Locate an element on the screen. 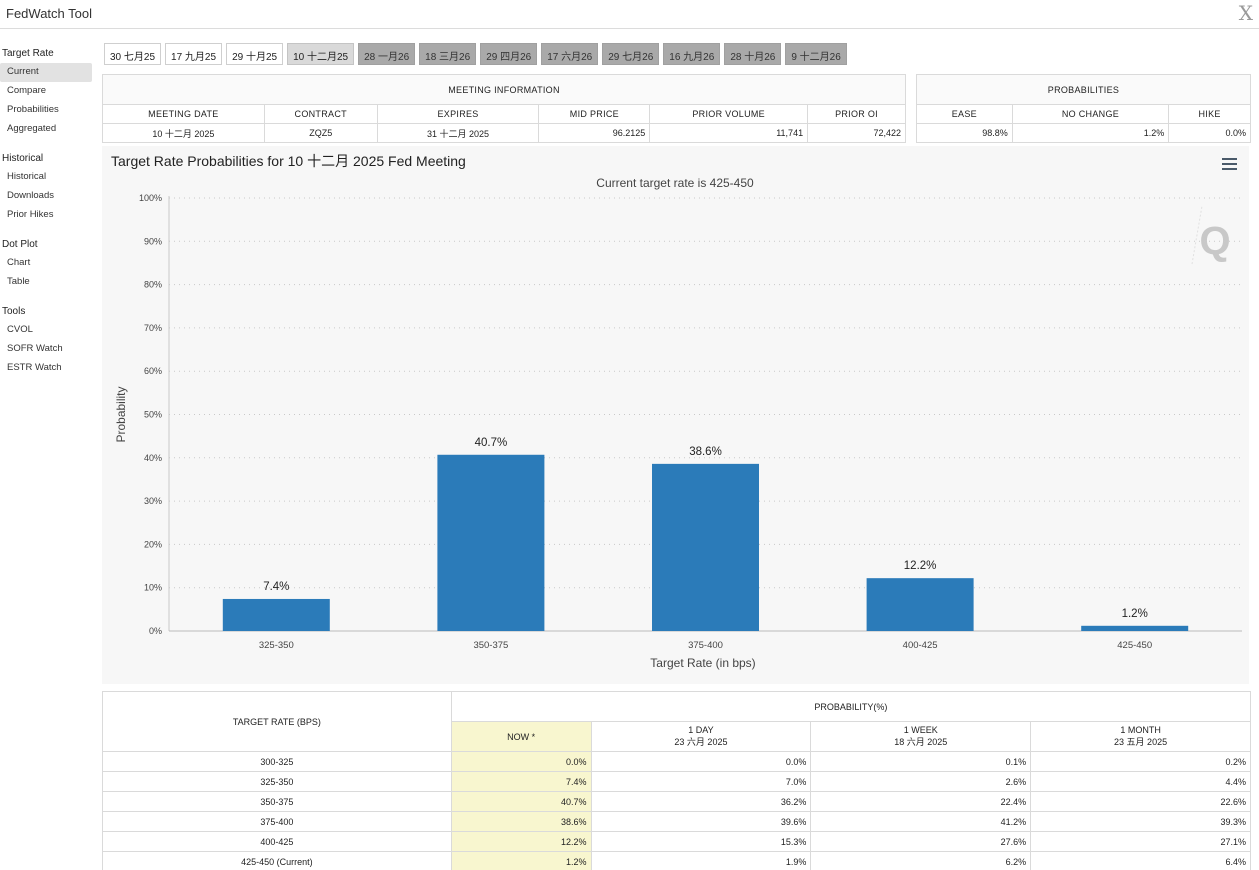  prob-column-label: 1 DAY is located at coordinates (701, 730).